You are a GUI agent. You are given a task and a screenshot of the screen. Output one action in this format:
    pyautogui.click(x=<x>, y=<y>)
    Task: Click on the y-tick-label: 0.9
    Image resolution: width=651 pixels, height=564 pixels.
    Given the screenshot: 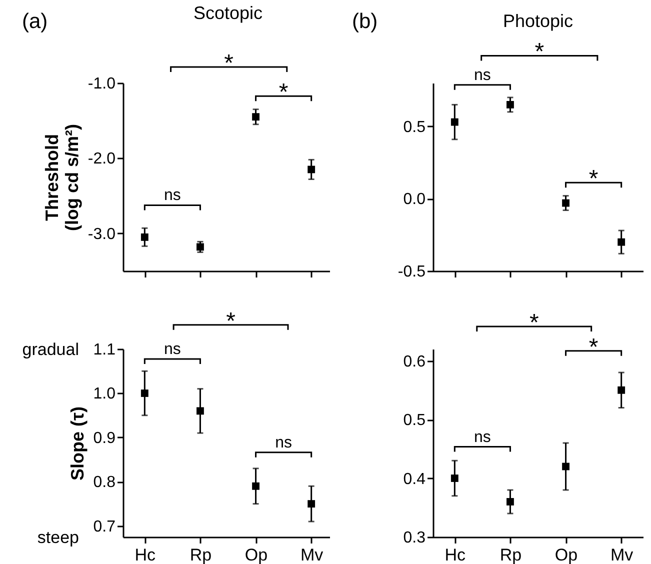 What is the action you would take?
    pyautogui.click(x=104, y=438)
    